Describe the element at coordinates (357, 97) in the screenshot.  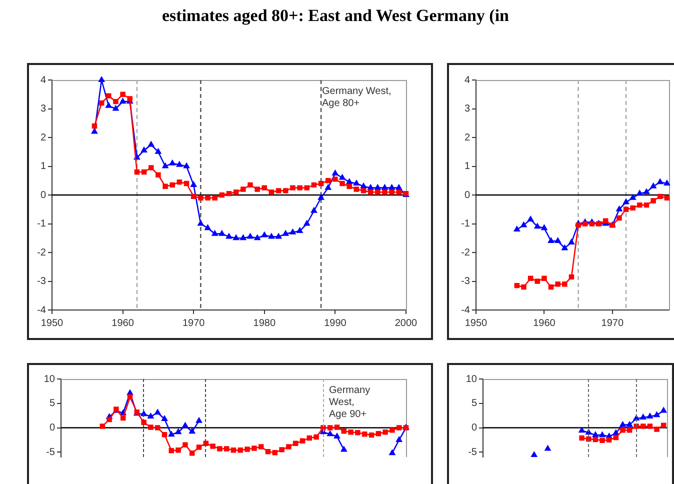
I see `annotation: Germany West, Age 80+` at that location.